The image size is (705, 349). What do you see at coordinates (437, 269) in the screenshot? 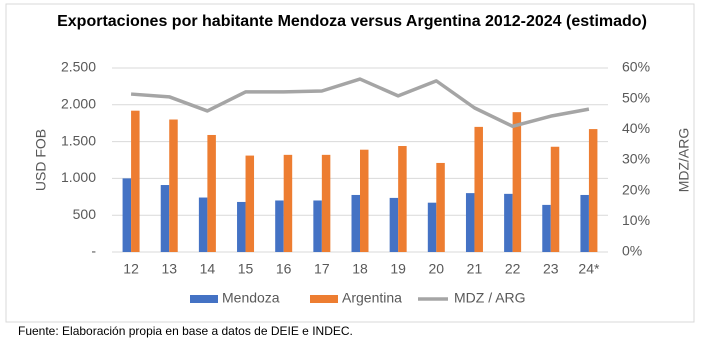
I see `x-tick-label: 20` at bounding box center [437, 269].